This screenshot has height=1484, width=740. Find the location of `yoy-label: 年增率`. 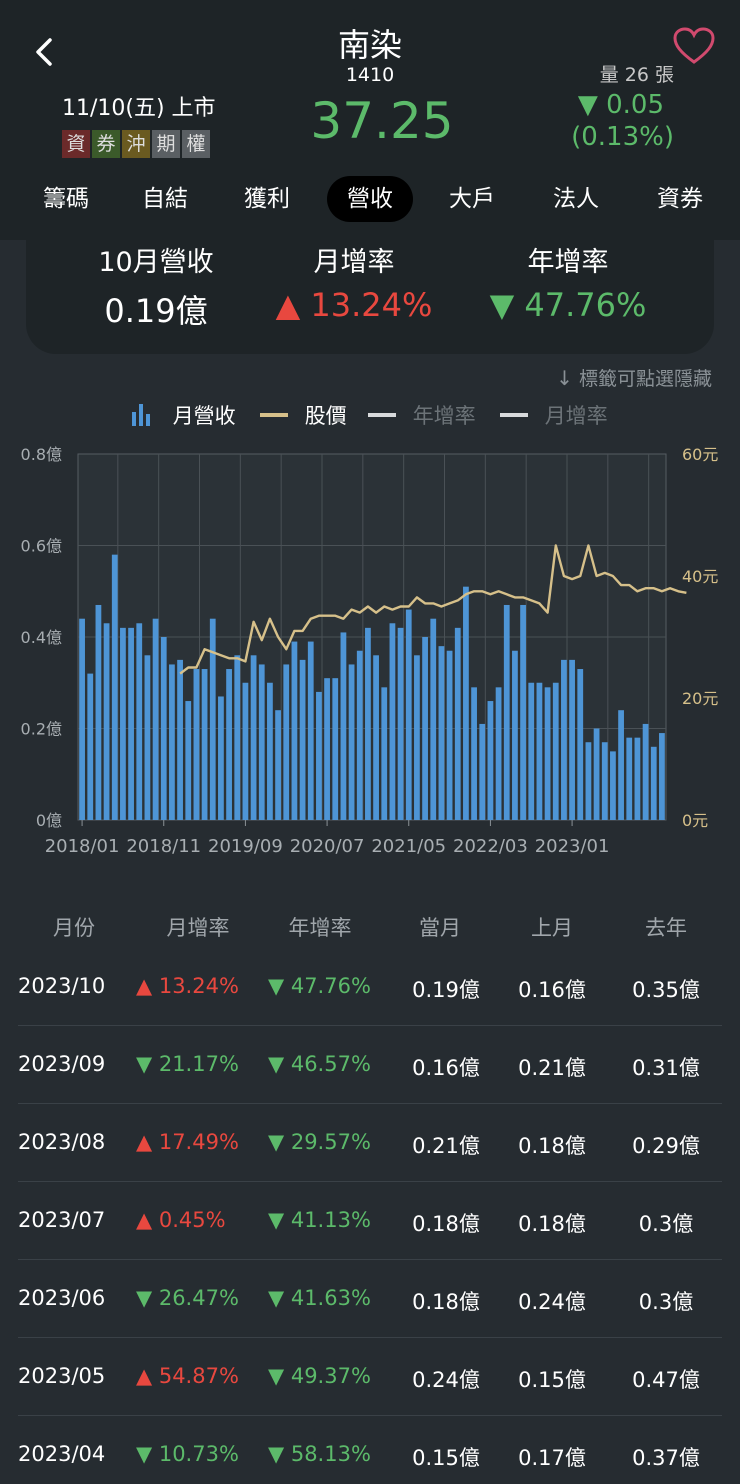

yoy-label: 年增率 is located at coordinates (568, 262).